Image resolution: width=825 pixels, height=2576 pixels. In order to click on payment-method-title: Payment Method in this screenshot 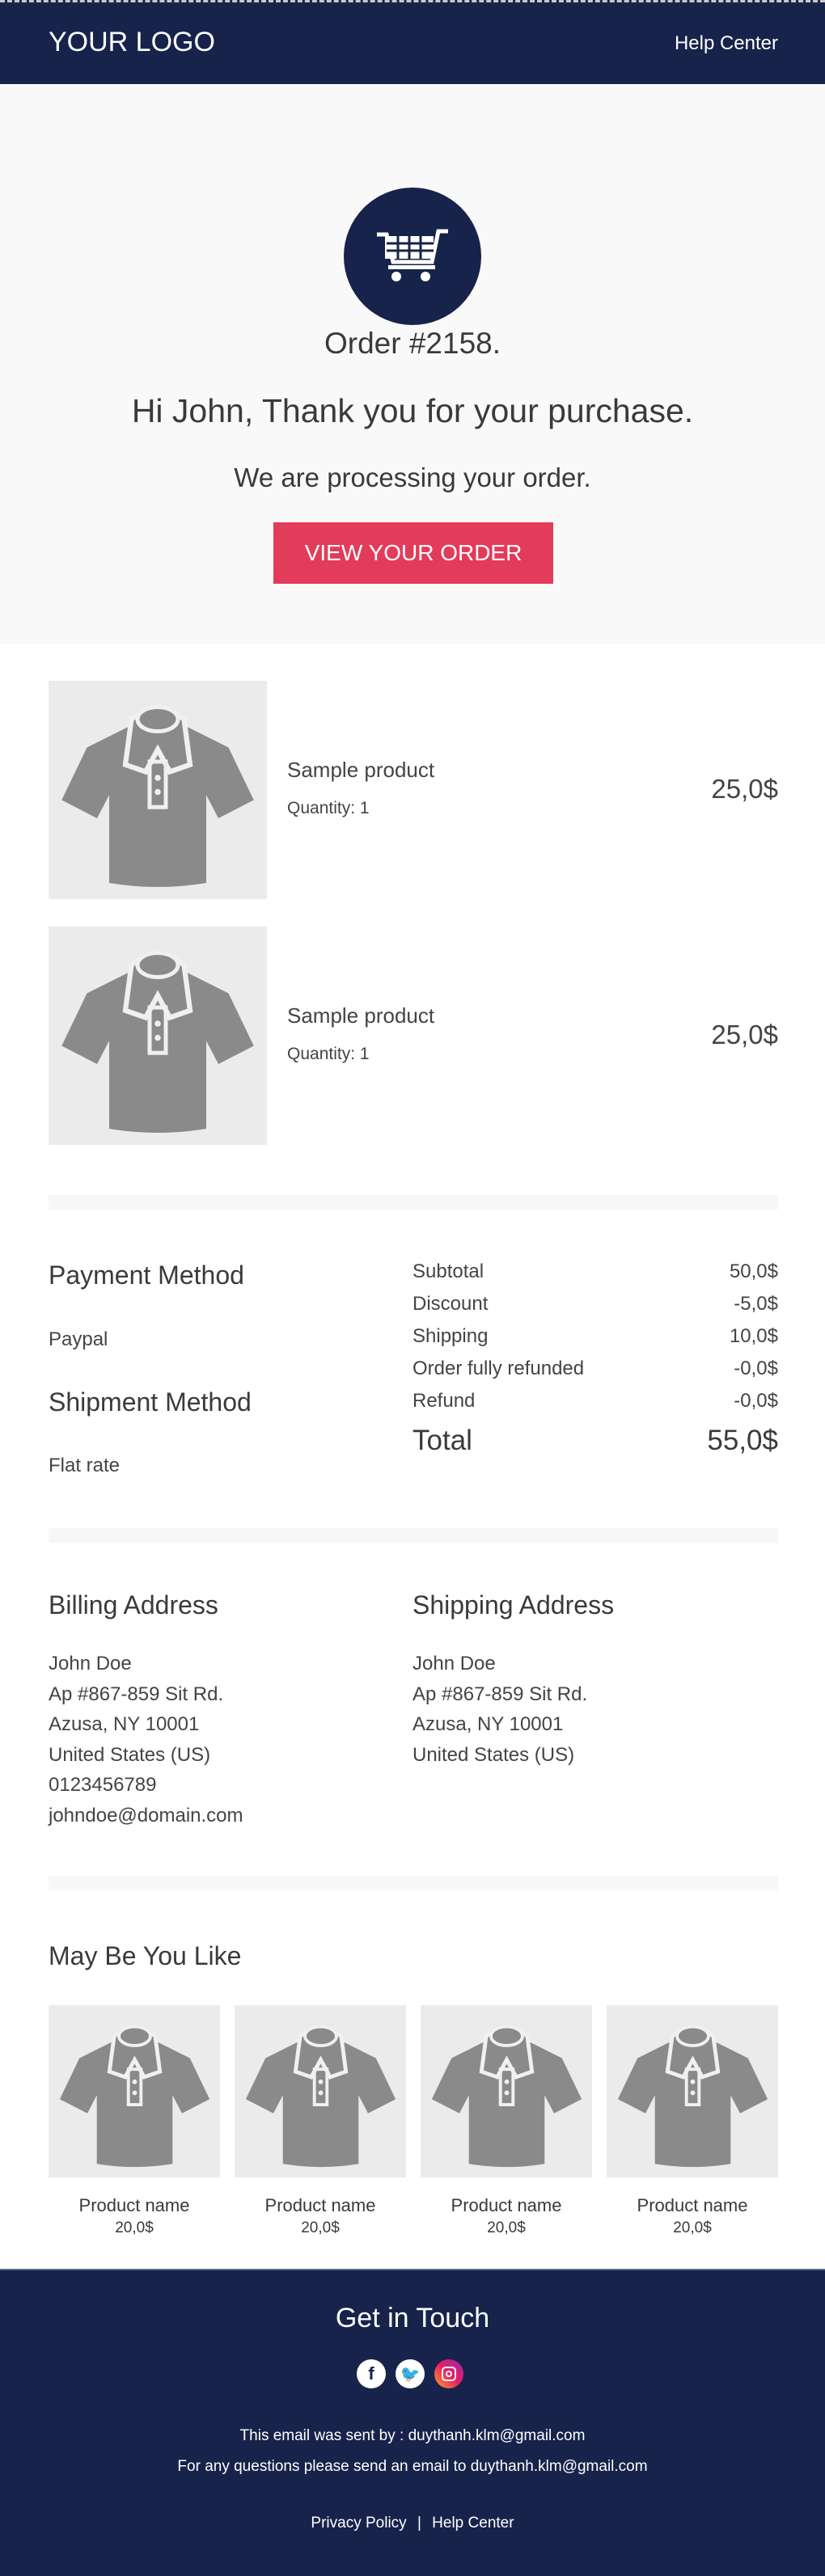, I will do `click(146, 1275)`.